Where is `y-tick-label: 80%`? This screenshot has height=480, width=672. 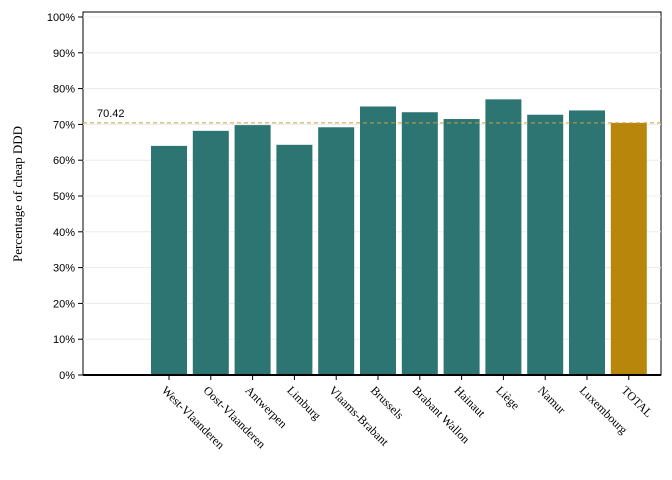
y-tick-label: 80% is located at coordinates (64, 90).